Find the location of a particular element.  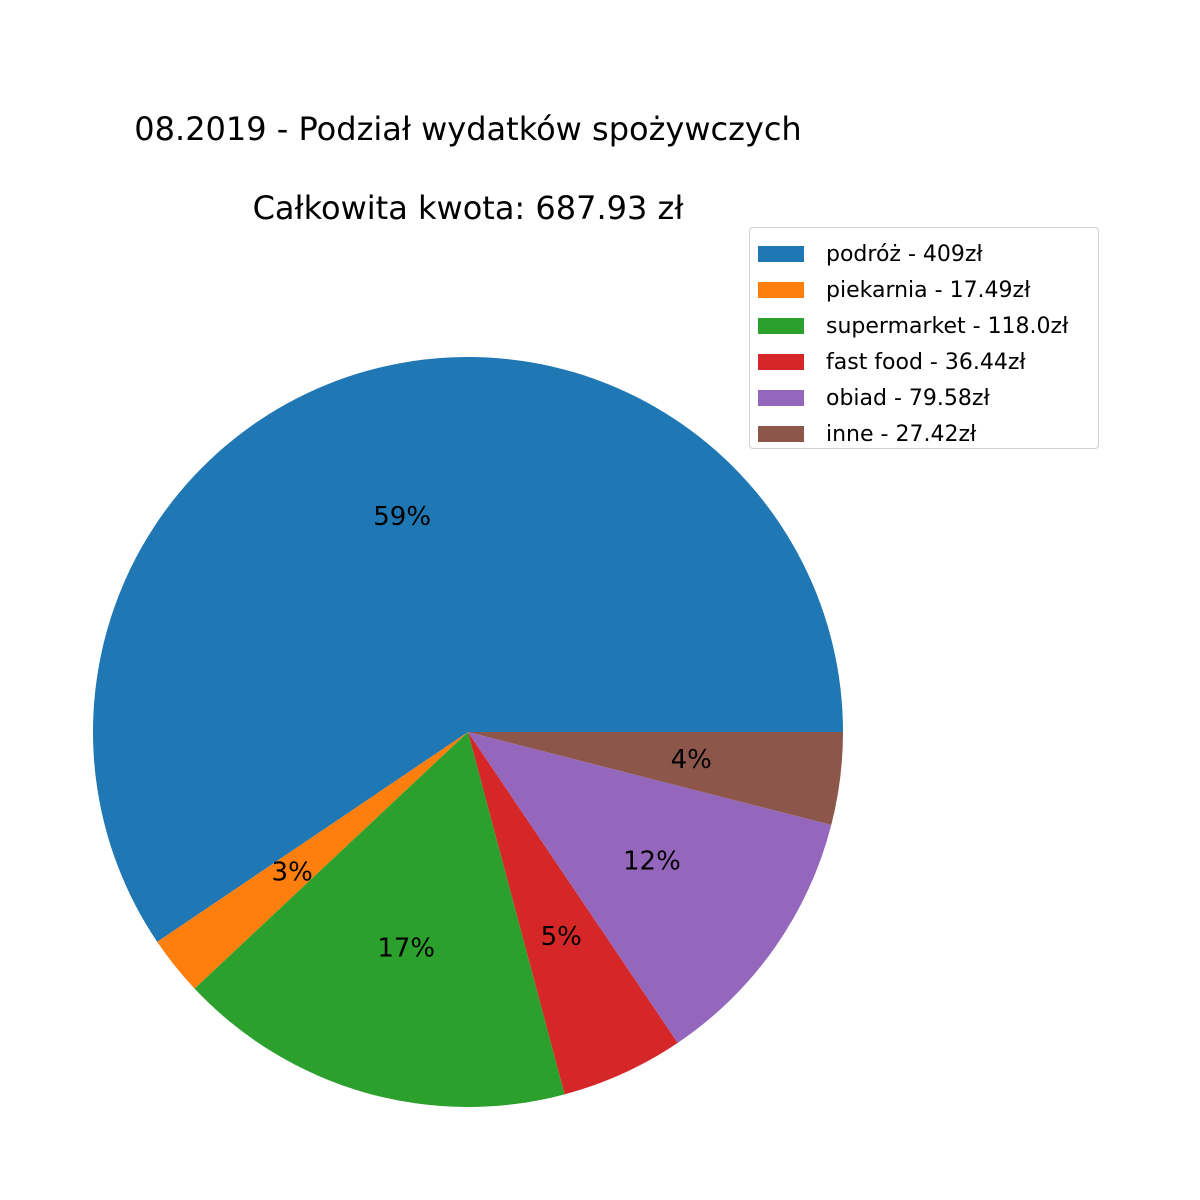

legend-item: fast food - 36.44zł is located at coordinates (928, 362).